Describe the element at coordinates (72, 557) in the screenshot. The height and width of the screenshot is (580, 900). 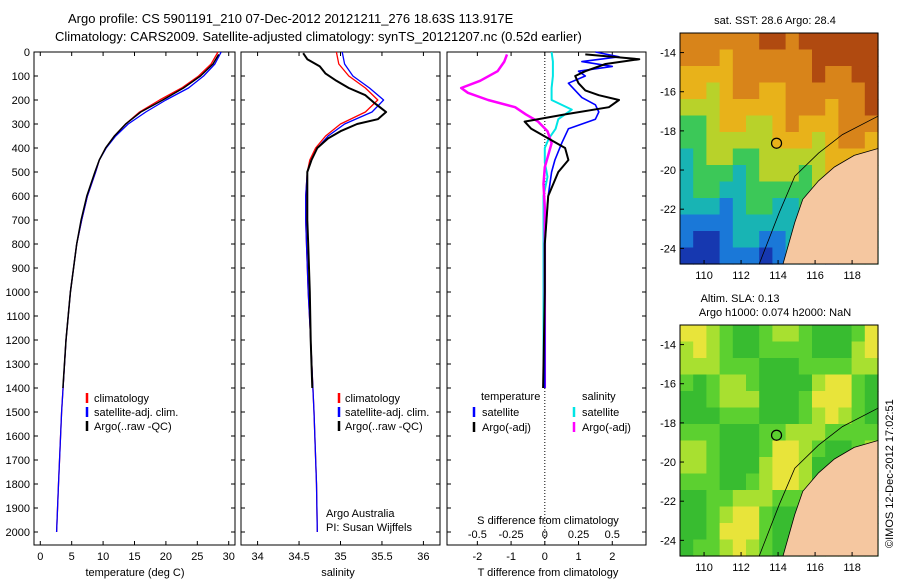
I see `temp-xtick-label: 5` at that location.